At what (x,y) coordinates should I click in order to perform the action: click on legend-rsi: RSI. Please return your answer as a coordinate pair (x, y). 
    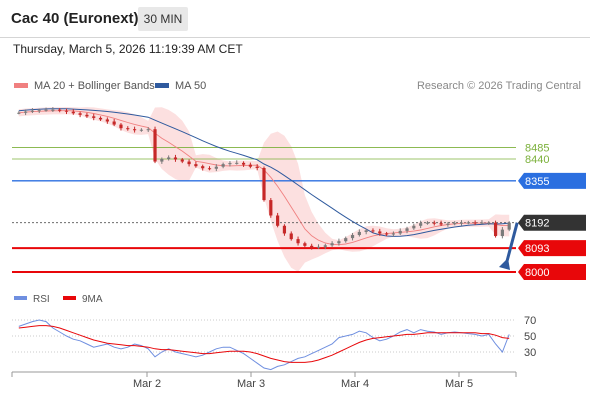
    Looking at the image, I should click on (32, 299).